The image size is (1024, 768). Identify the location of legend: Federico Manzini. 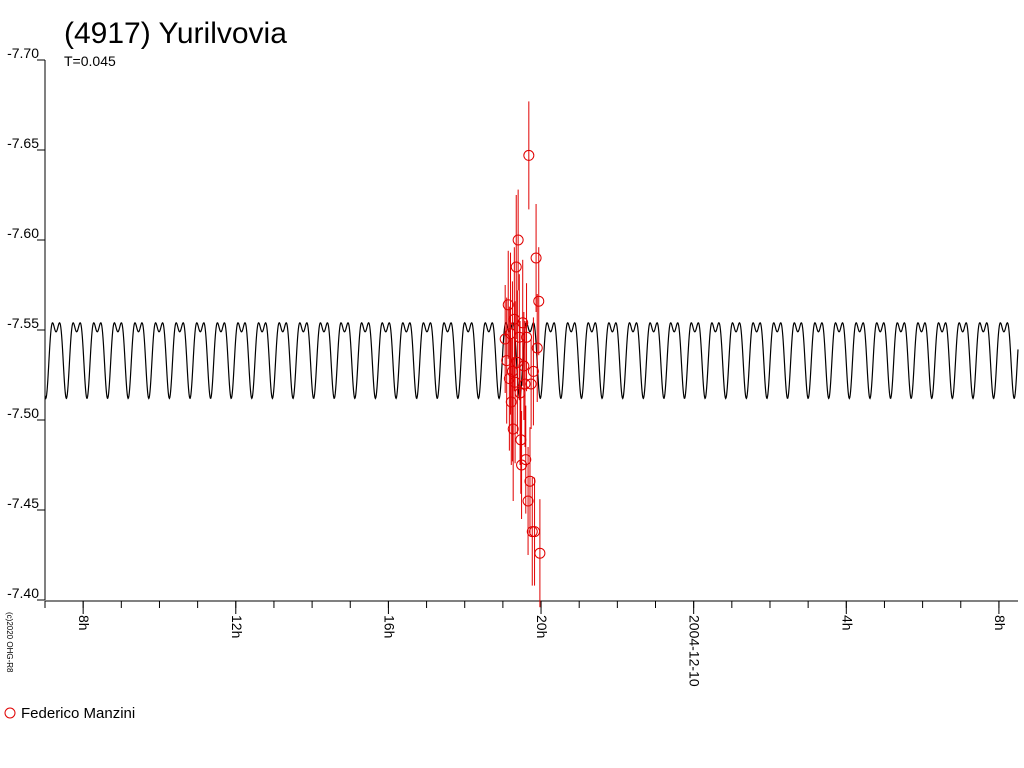
(69, 713).